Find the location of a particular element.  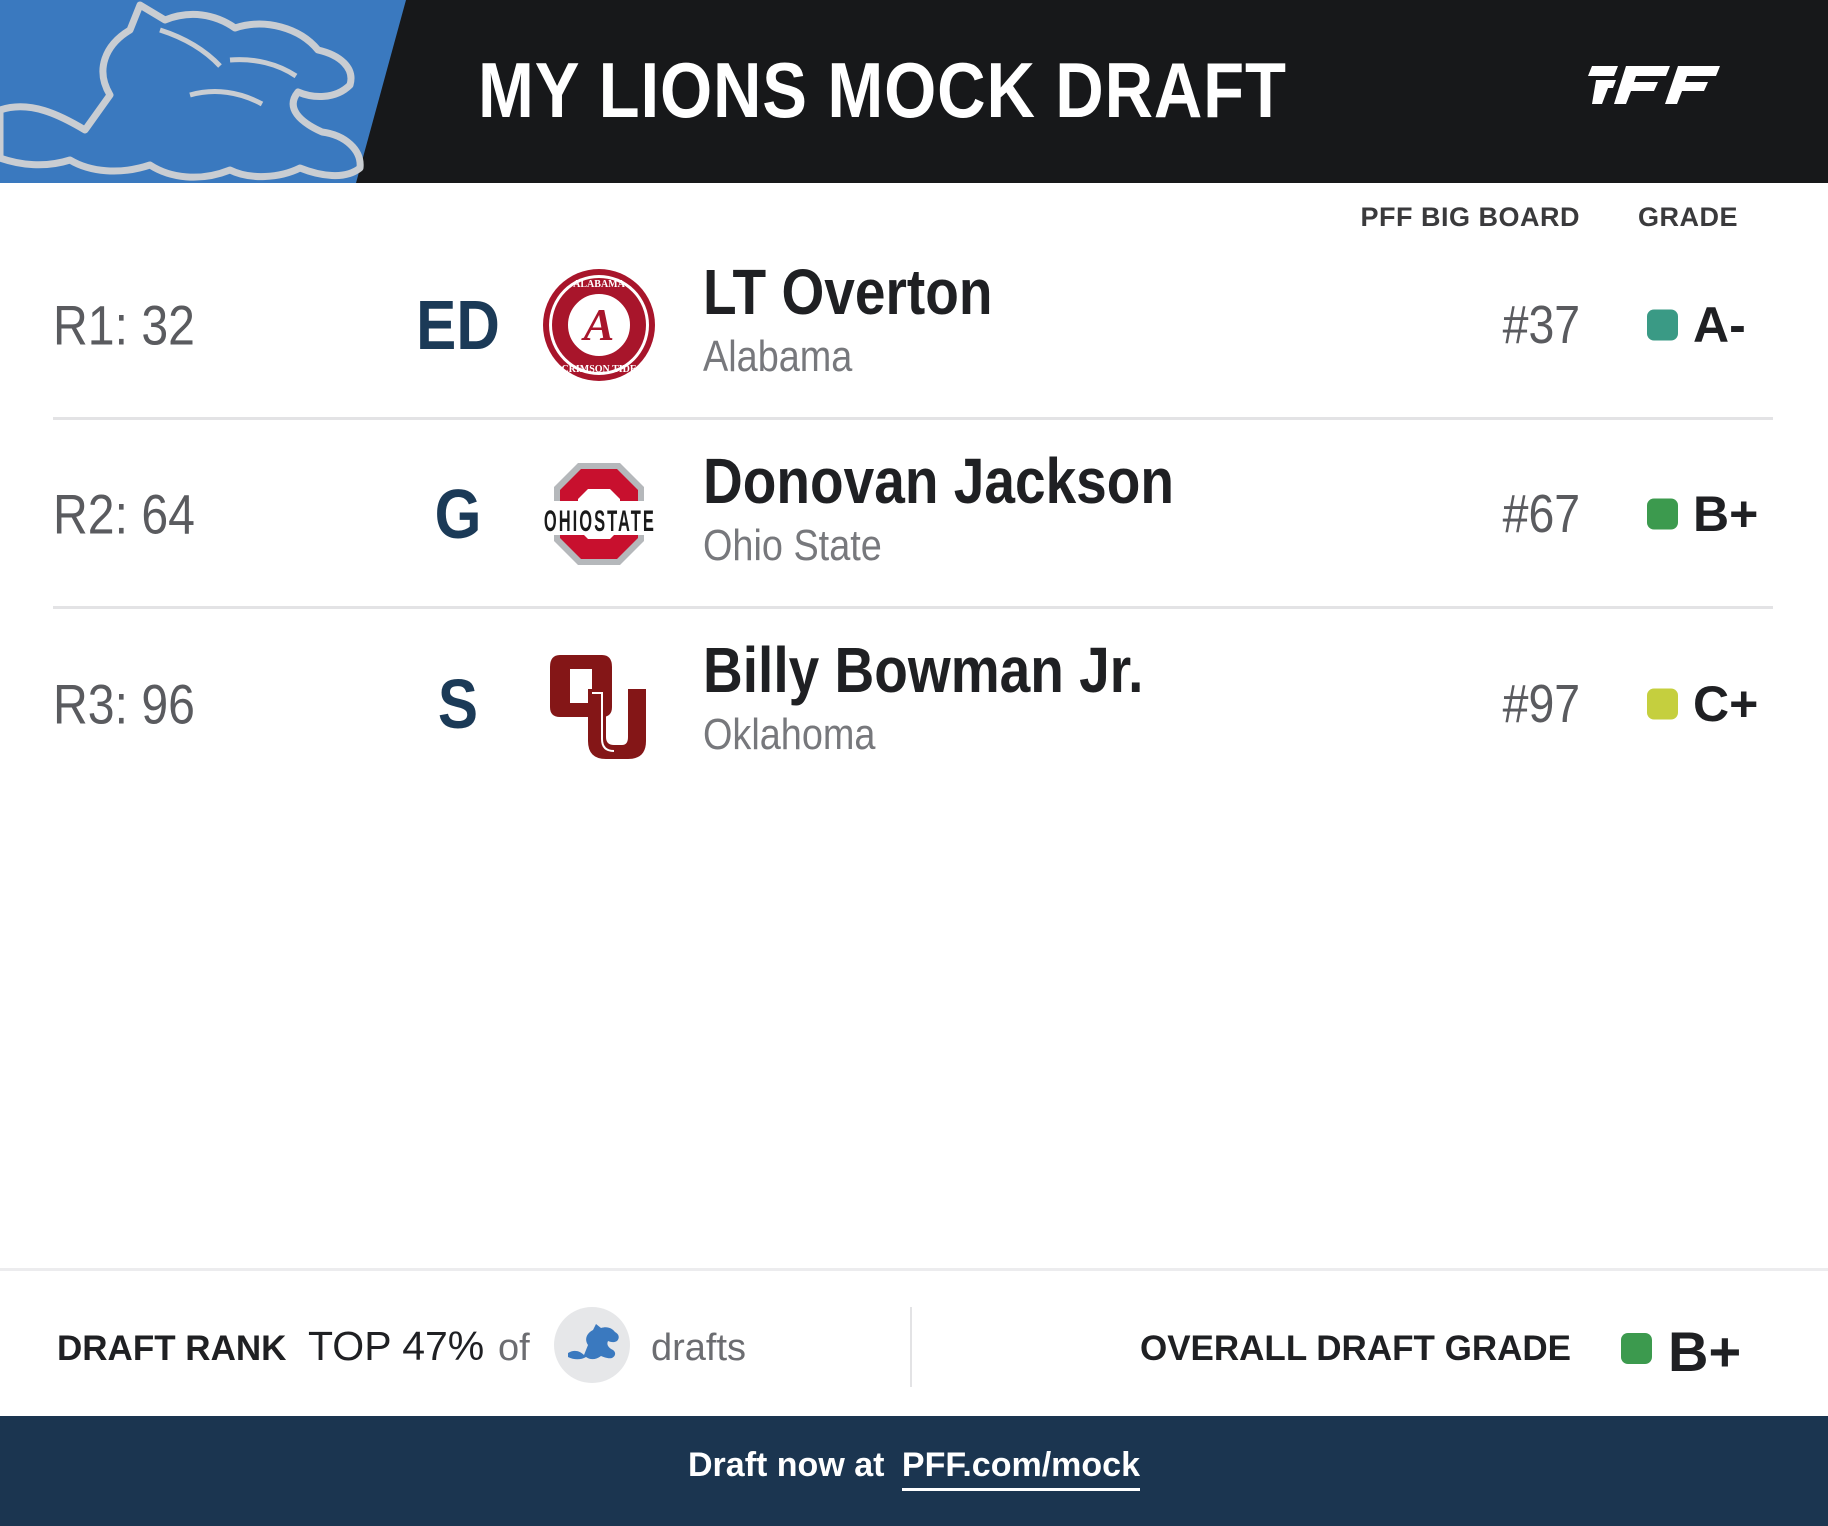

draft-rank-value: TOP 47% is located at coordinates (396, 1346).